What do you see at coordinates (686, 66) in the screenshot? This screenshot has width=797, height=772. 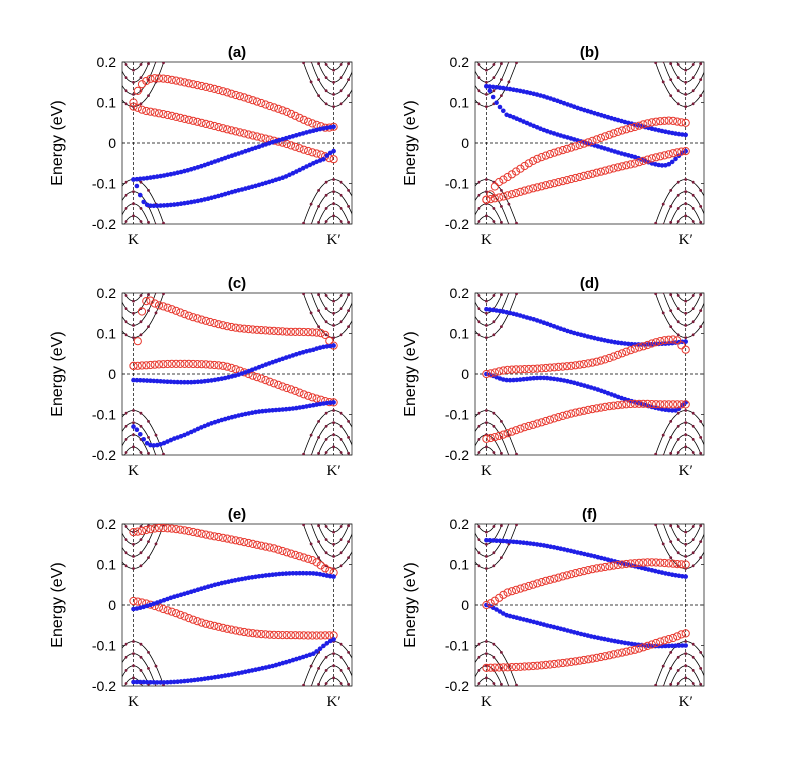 I see `bulk-band-line` at bounding box center [686, 66].